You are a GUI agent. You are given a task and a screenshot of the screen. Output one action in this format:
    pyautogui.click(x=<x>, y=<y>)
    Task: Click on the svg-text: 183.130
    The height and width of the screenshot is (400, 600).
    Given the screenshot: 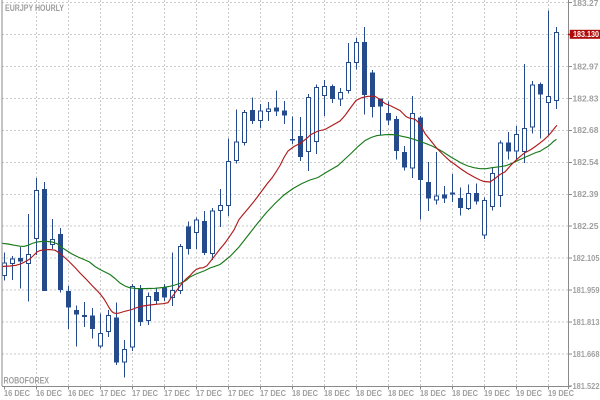 What is the action you would take?
    pyautogui.click(x=586, y=34)
    